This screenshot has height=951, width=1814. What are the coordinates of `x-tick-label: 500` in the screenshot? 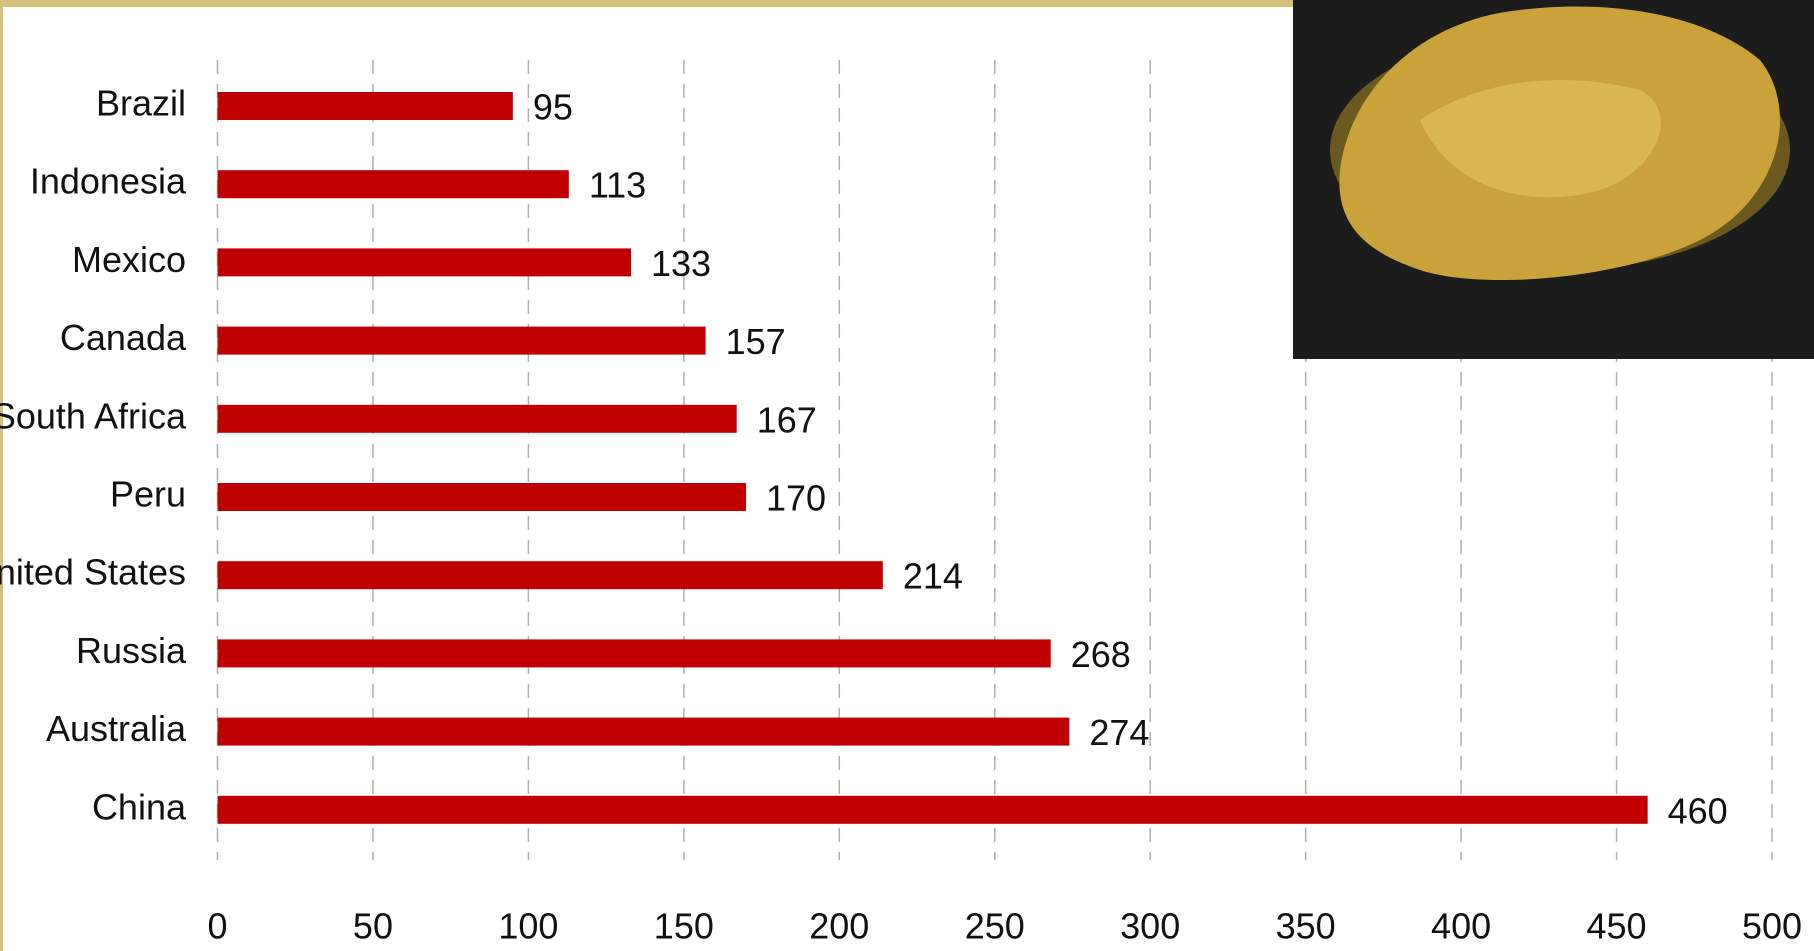 It's located at (1772, 926).